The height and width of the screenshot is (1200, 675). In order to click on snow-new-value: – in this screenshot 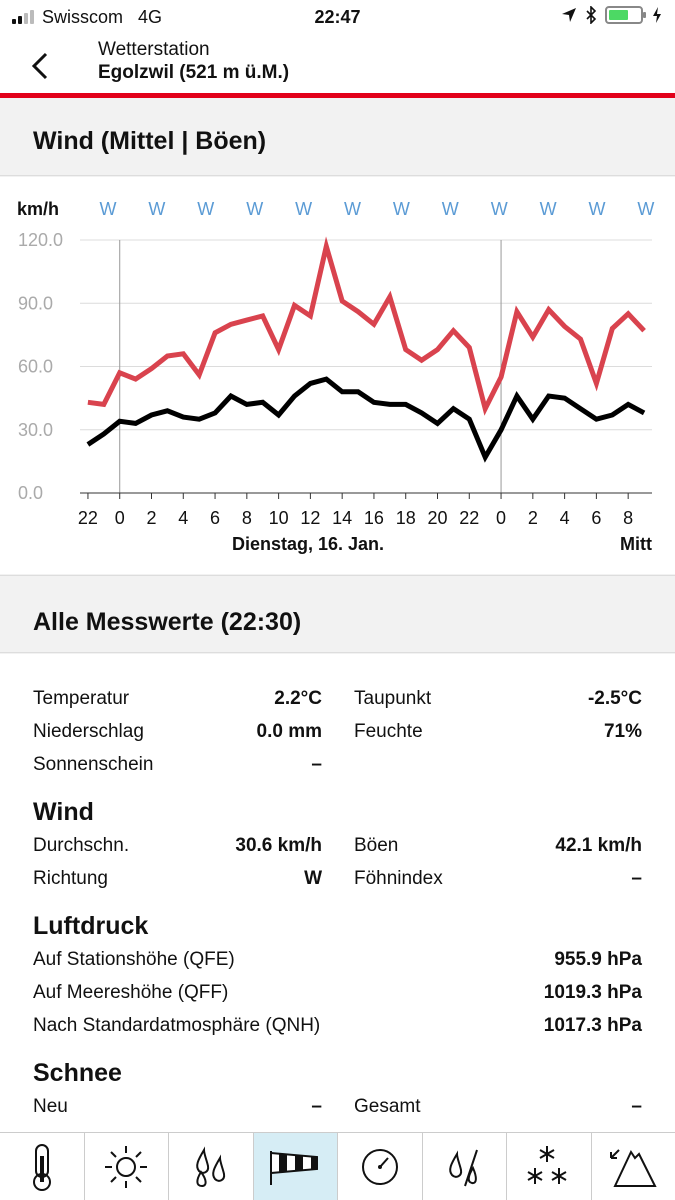, I will do `click(316, 1106)`.